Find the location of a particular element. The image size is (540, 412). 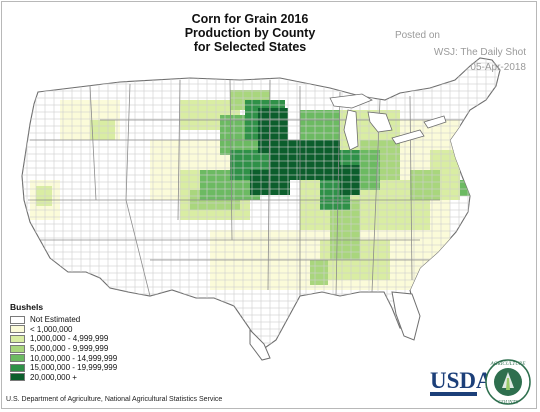

title-line-2: Production by County is located at coordinates (250, 33).